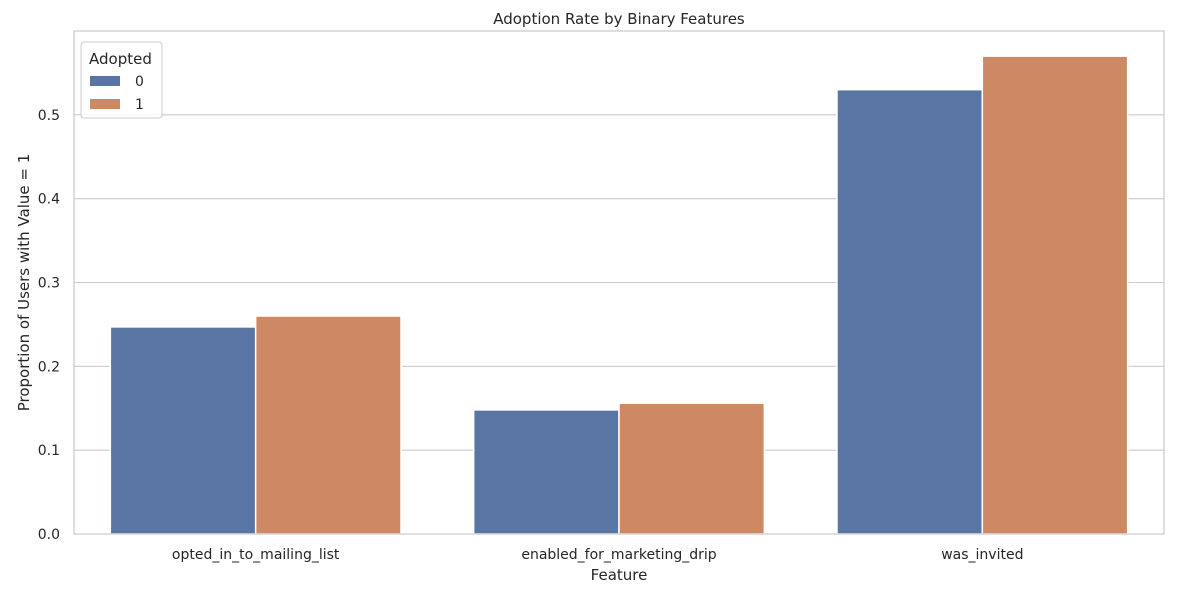  Describe the element at coordinates (117, 93) in the screenshot. I see `legend-items: 01` at that location.